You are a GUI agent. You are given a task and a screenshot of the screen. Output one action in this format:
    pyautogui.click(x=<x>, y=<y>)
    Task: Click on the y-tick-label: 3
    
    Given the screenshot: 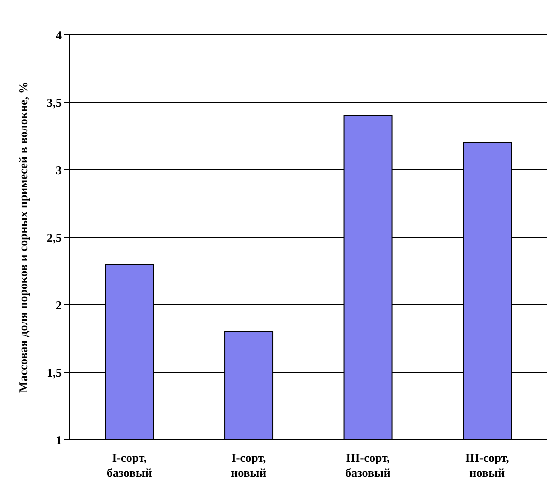 What is the action you would take?
    pyautogui.click(x=59, y=170)
    